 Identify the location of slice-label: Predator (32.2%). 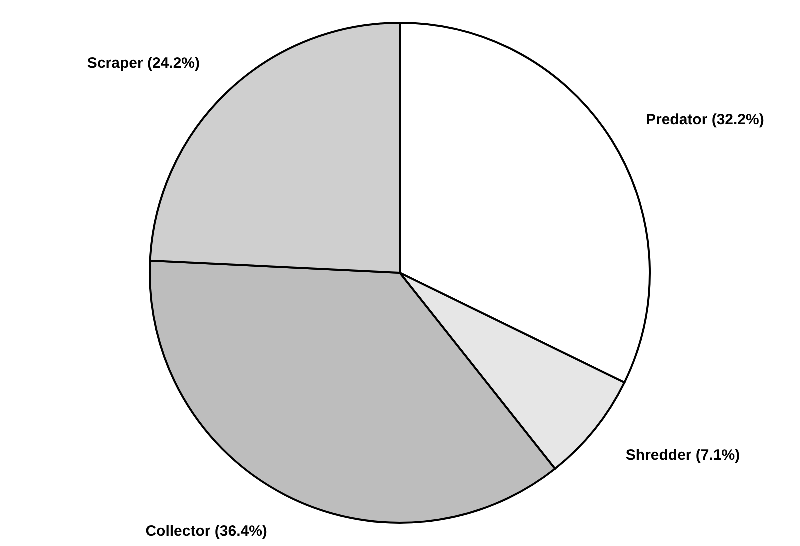
(705, 119).